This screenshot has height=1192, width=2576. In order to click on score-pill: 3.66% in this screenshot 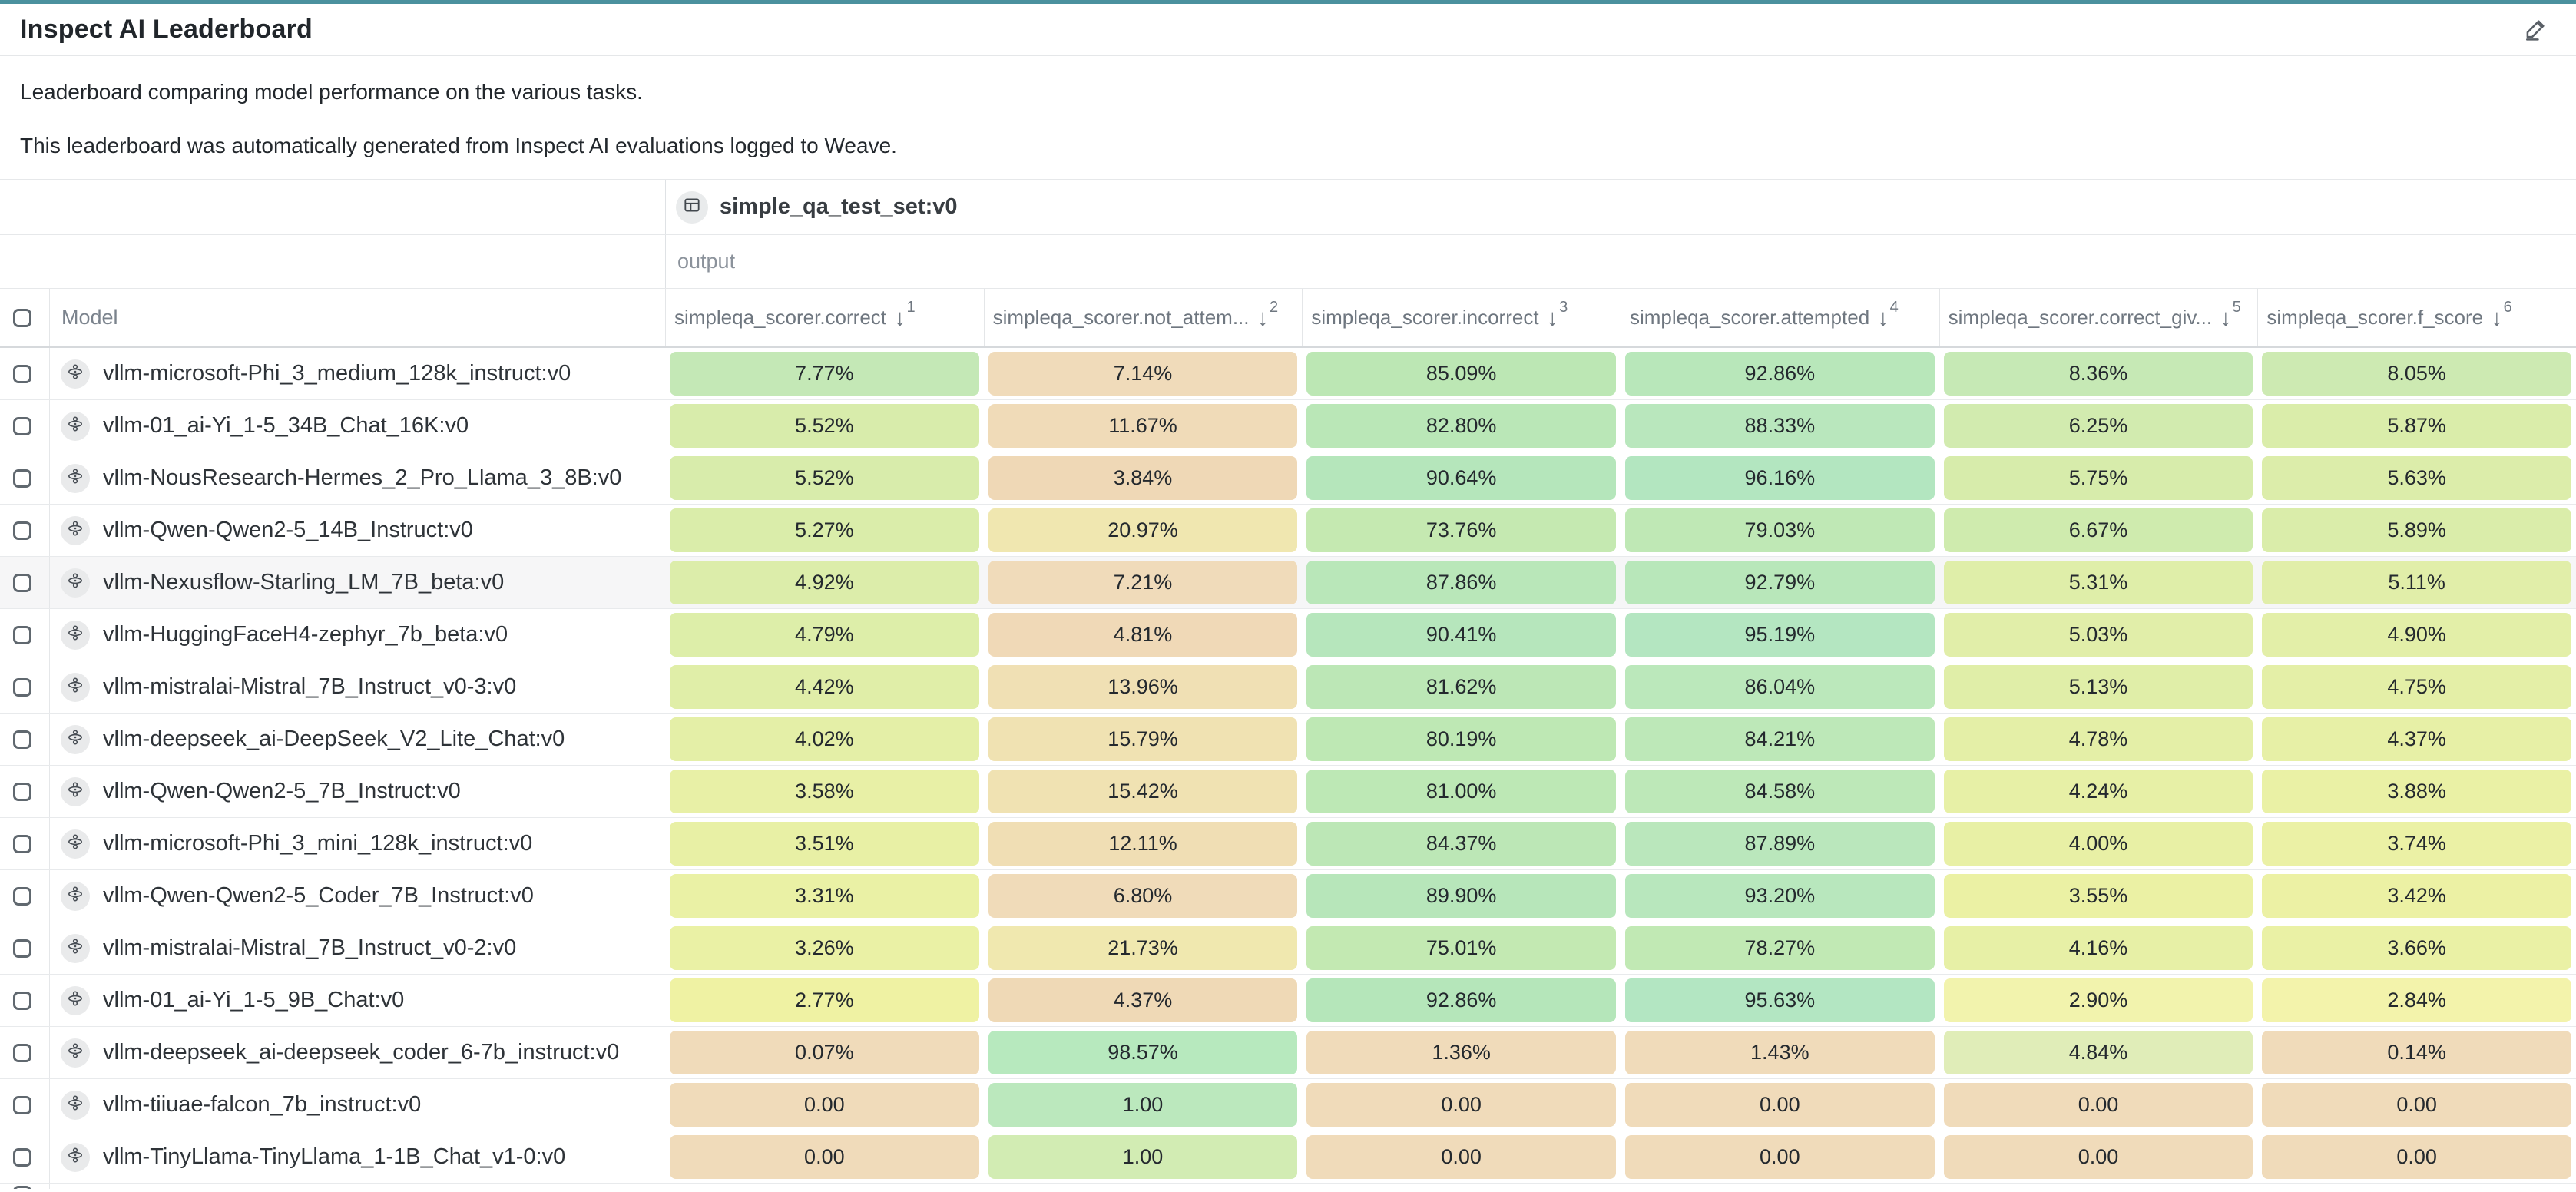, I will do `click(2416, 948)`.